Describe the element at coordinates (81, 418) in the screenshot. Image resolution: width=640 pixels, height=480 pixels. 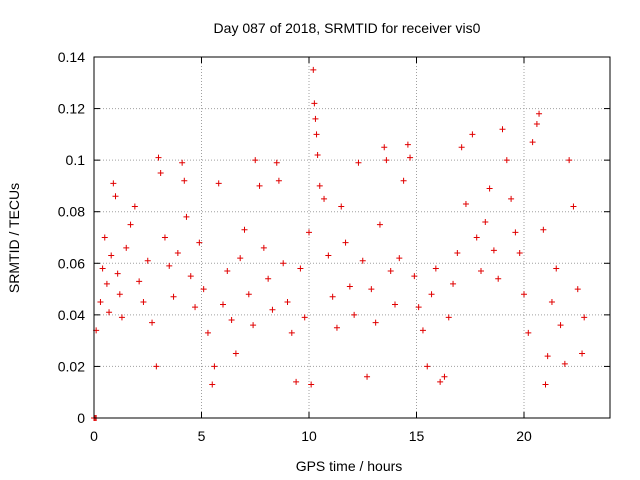
I see `y-tick-label: 0` at that location.